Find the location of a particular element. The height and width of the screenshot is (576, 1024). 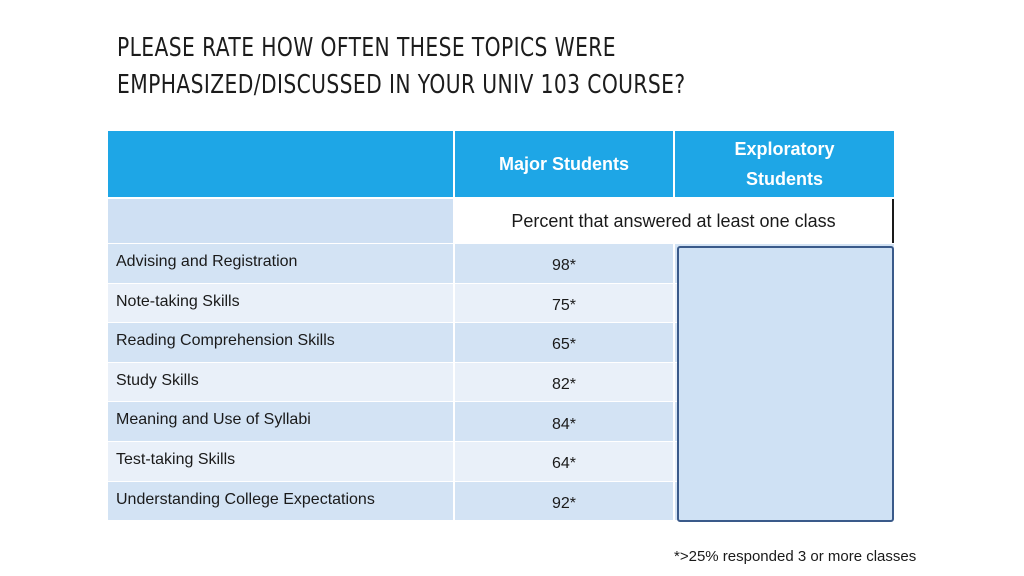

major-value-cell: 82* is located at coordinates (565, 382).